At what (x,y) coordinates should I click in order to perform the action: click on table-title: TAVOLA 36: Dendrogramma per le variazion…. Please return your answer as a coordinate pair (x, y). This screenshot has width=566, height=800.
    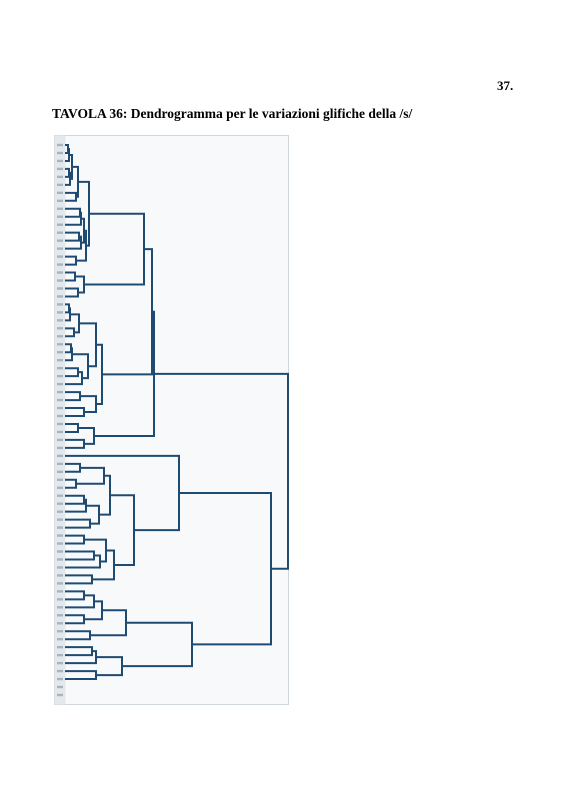
    Looking at the image, I should click on (232, 113).